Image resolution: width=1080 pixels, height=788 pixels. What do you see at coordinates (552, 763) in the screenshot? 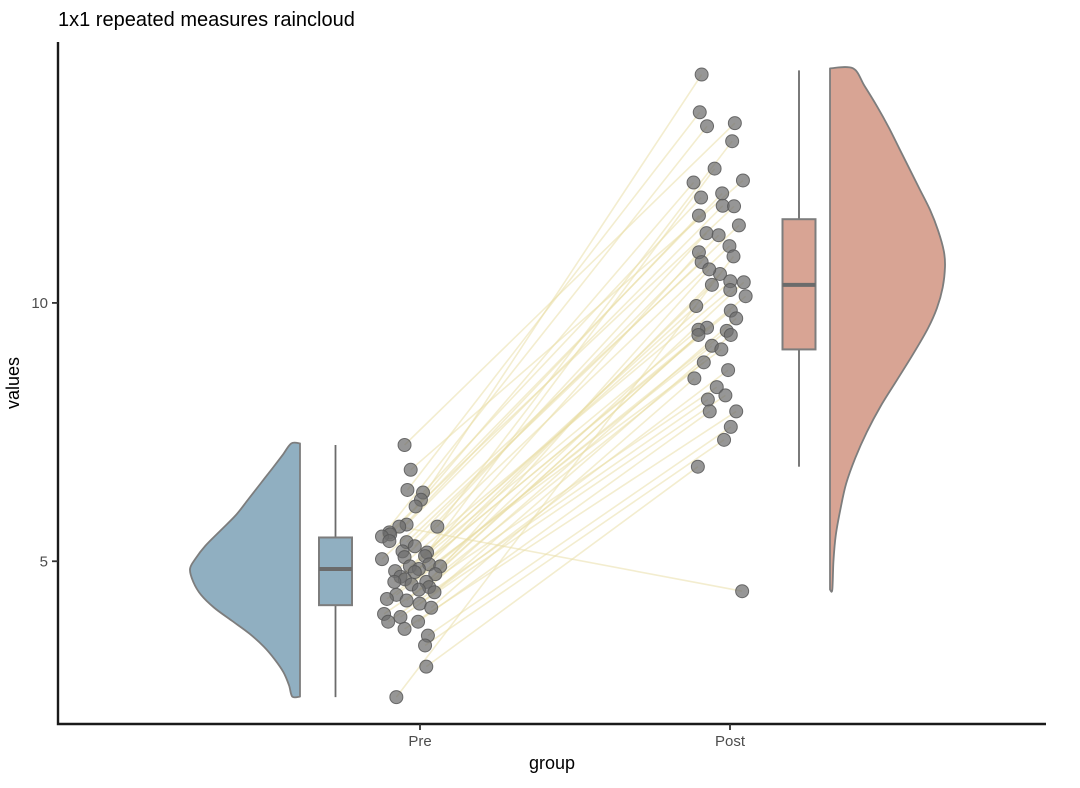
I see `x-axis-label: group` at bounding box center [552, 763].